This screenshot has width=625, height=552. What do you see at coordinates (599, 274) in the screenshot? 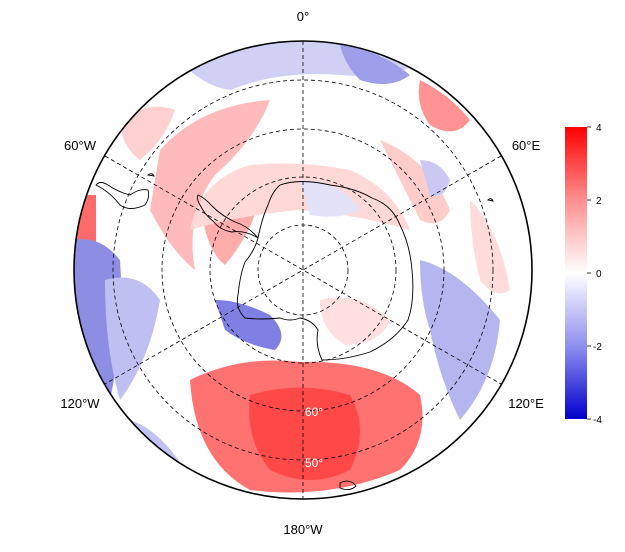
I see `colorbar-tick-0: 0` at bounding box center [599, 274].